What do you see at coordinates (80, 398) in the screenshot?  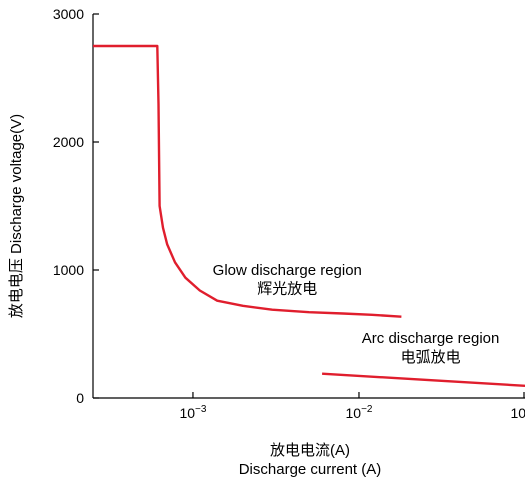 I see `y-tick-label: 0` at bounding box center [80, 398].